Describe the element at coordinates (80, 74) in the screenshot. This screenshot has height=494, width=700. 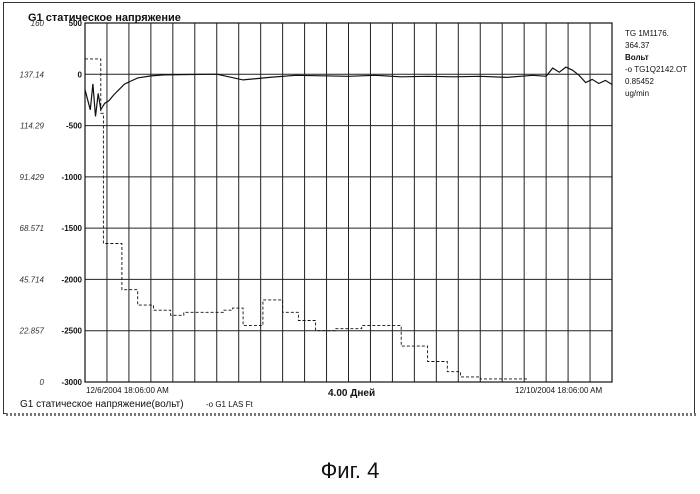
I see `right-tick-label: 0` at that location.